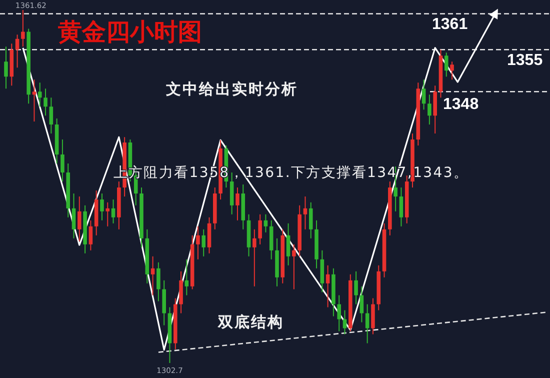 This screenshot has height=378, width=550. I want to click on annotation: 双底结构, so click(250, 322).